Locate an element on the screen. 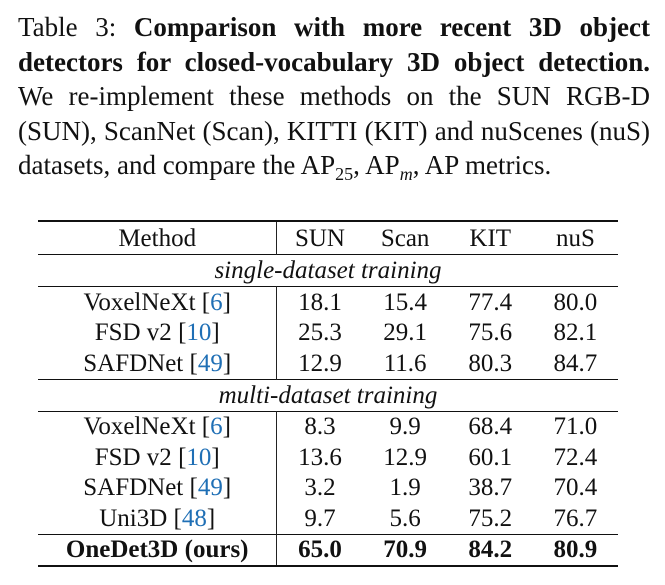  value-cell: 1.9 is located at coordinates (405, 488).